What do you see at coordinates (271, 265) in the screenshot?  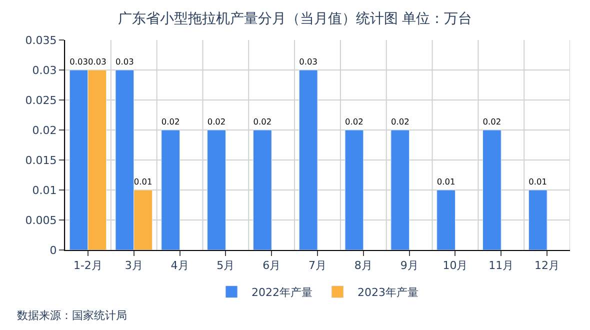 I see `x-tick-label: 6月` at bounding box center [271, 265].